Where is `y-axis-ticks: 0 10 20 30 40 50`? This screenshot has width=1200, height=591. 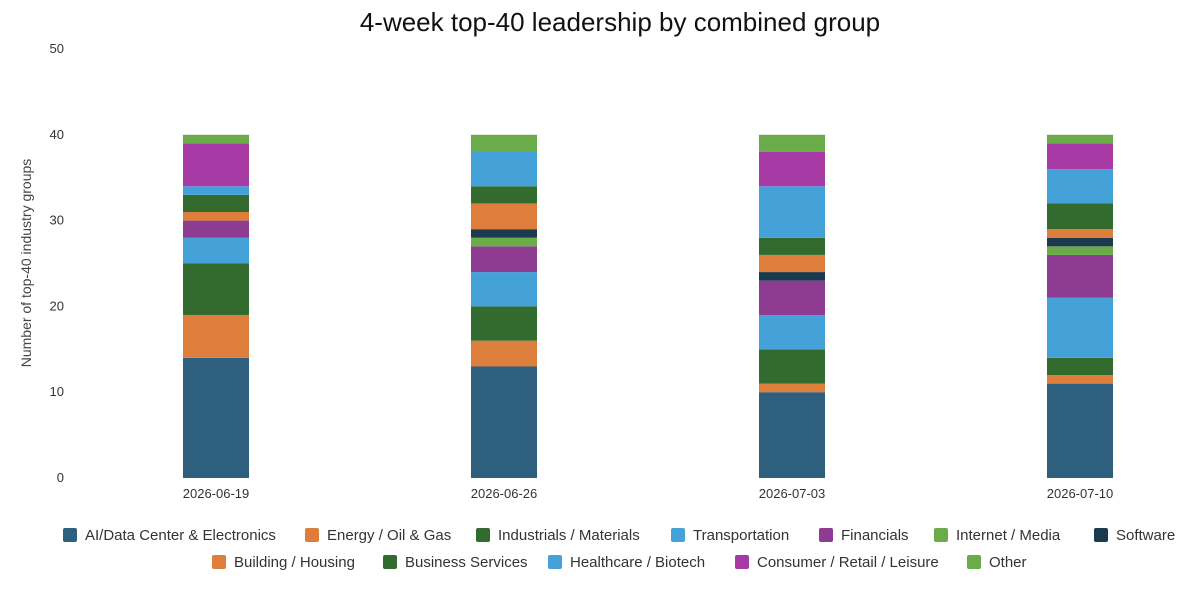 y-axis-ticks: 0 10 20 30 40 50 is located at coordinates (57, 263).